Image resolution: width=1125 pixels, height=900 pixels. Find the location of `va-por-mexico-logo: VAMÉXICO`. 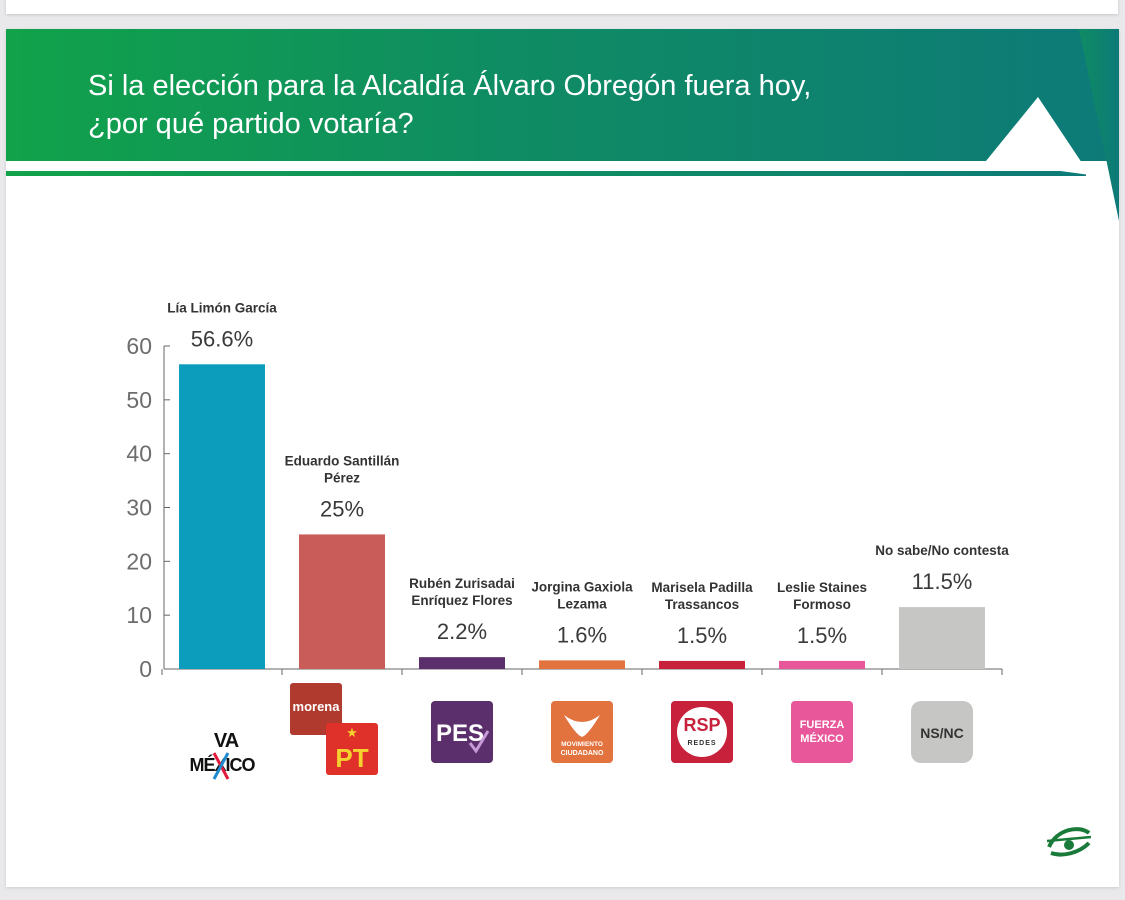

va-por-mexico-logo: VAMÉXICO is located at coordinates (222, 755).